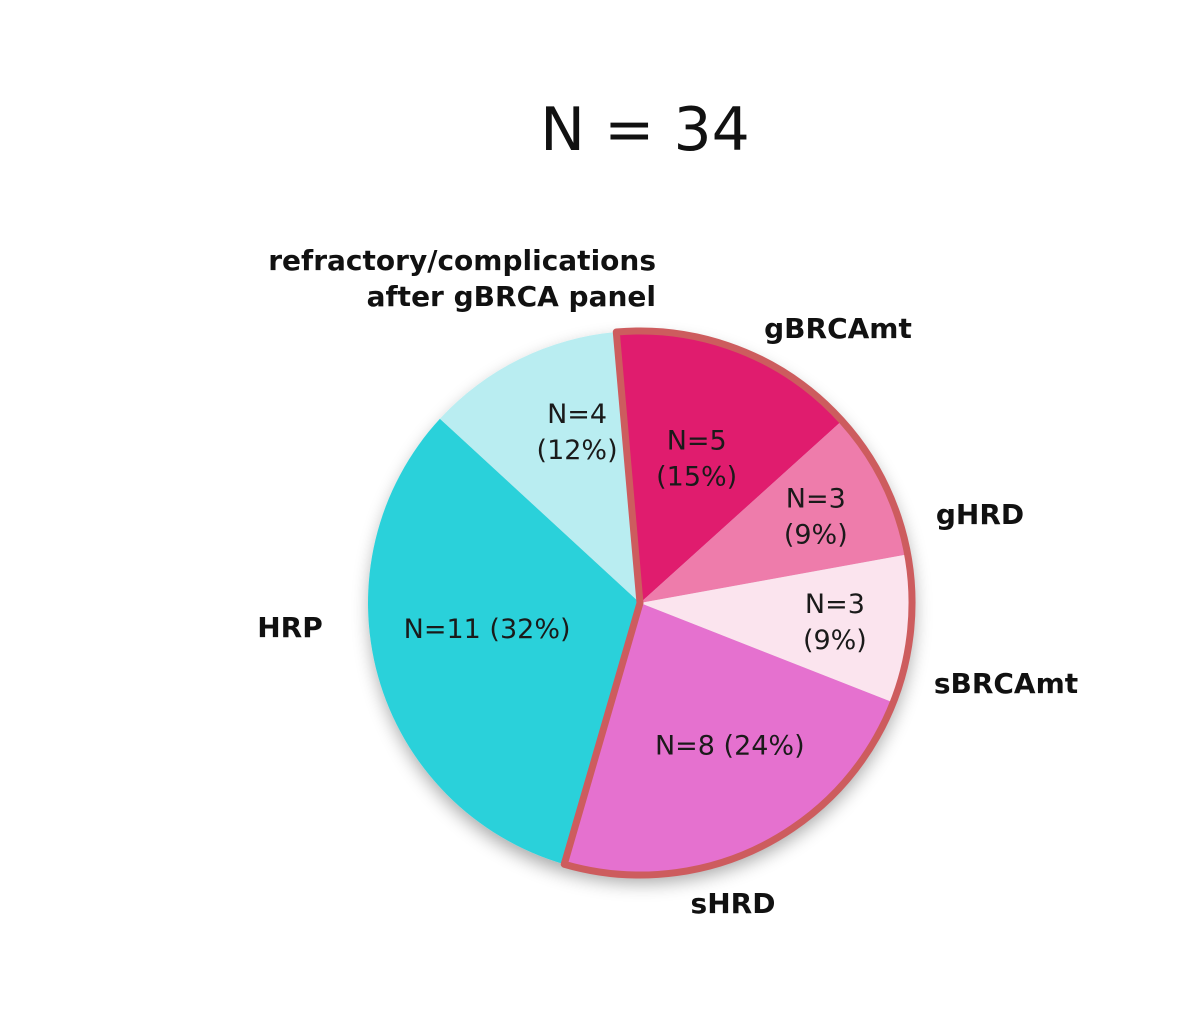 This screenshot has width=1200, height=1020. Describe the element at coordinates (730, 746) in the screenshot. I see `slice-value-label-3: N=8 (24%)` at that location.